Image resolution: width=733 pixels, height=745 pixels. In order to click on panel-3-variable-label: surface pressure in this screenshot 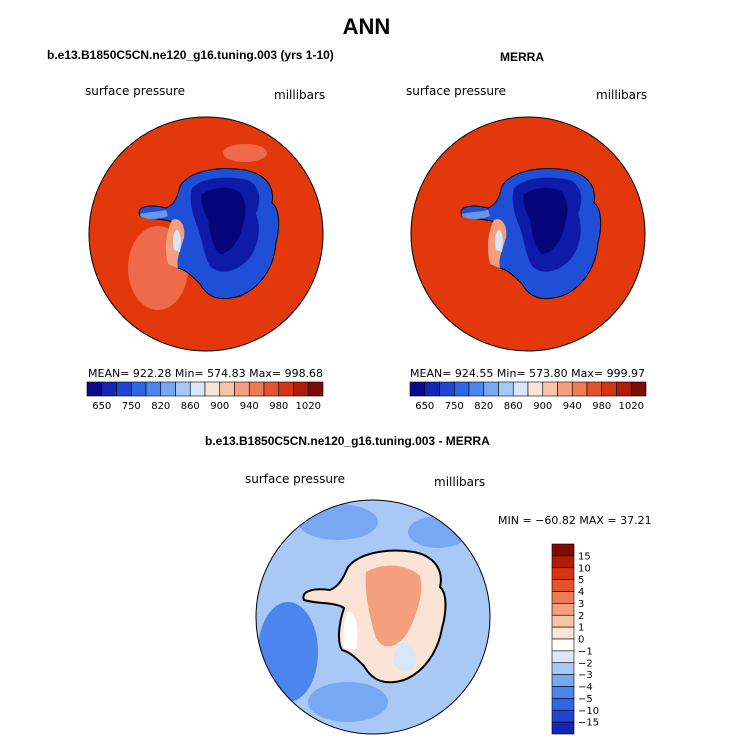, I will do `click(295, 479)`.